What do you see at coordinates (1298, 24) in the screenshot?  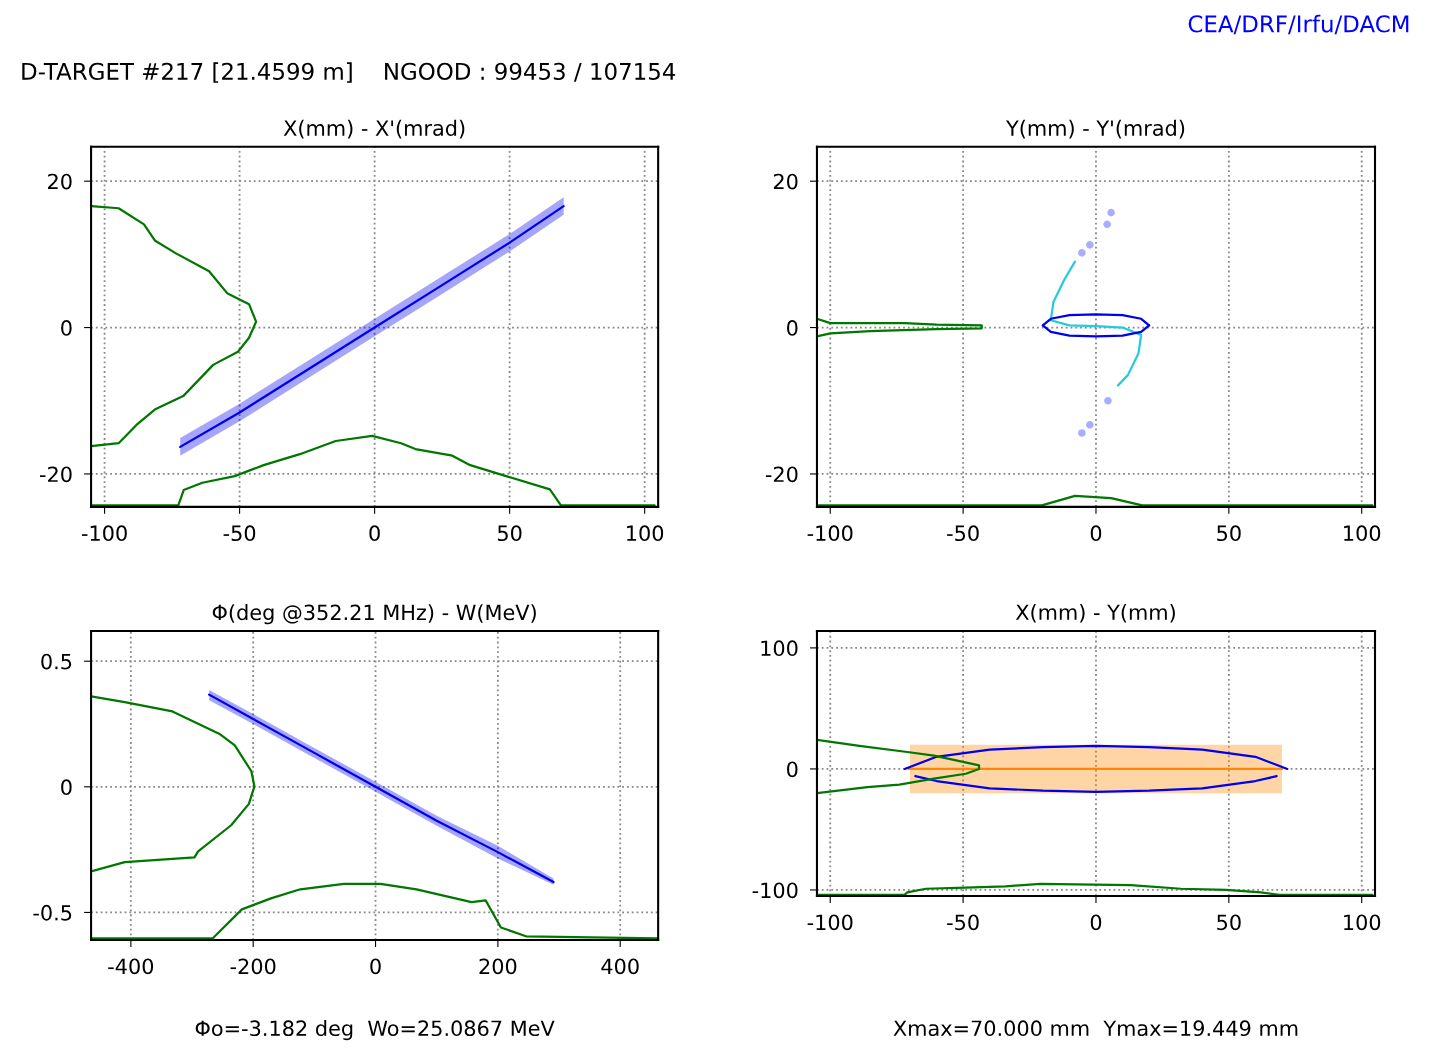 I see `text: CEA/DRF/Irfu/DACM` at bounding box center [1298, 24].